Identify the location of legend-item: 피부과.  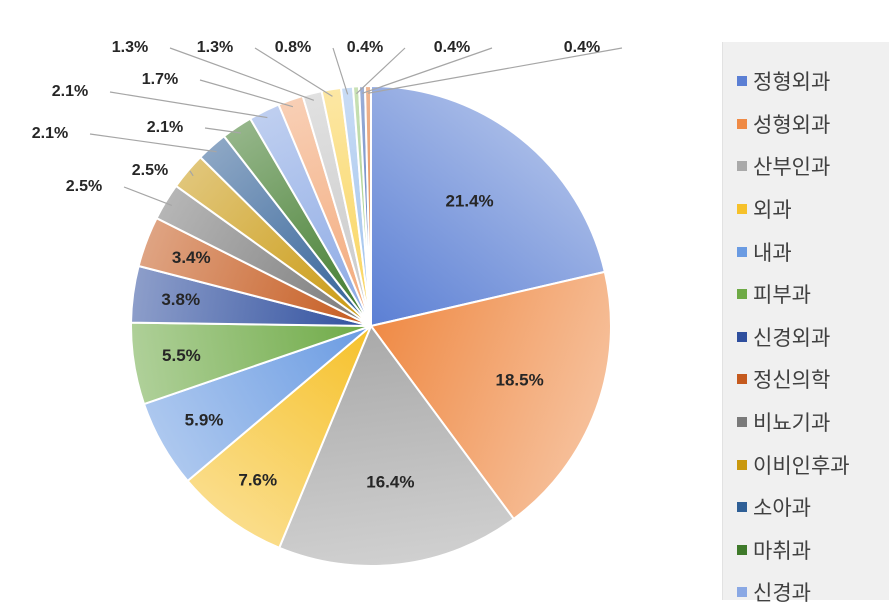
(813, 294).